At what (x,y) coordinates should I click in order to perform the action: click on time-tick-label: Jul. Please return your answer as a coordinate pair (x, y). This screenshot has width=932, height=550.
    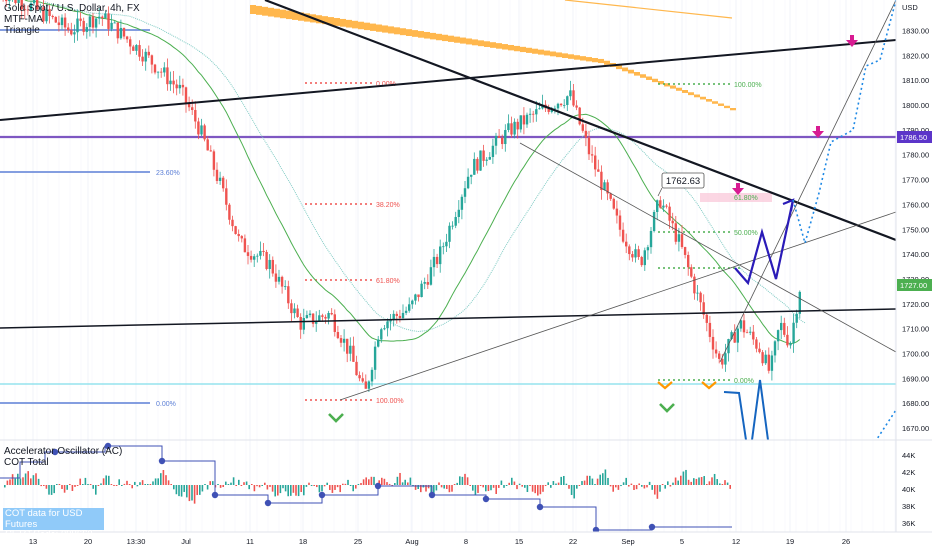
    Looking at the image, I should click on (186, 541).